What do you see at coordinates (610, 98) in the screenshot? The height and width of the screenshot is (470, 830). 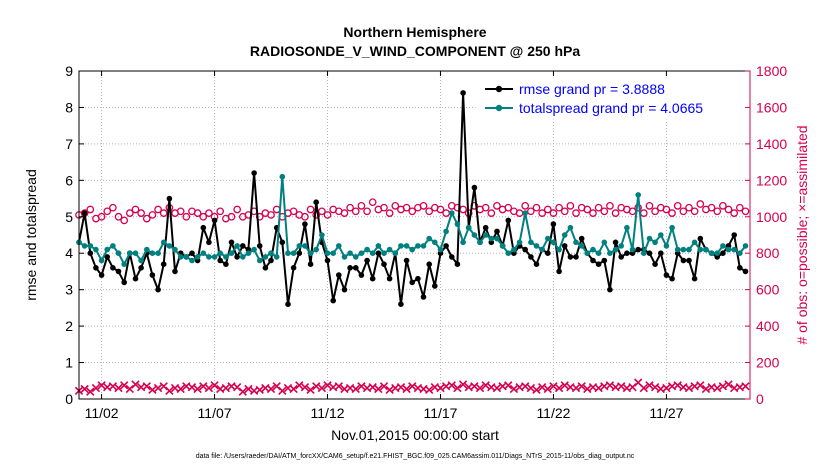 I see `legend-box` at bounding box center [610, 98].